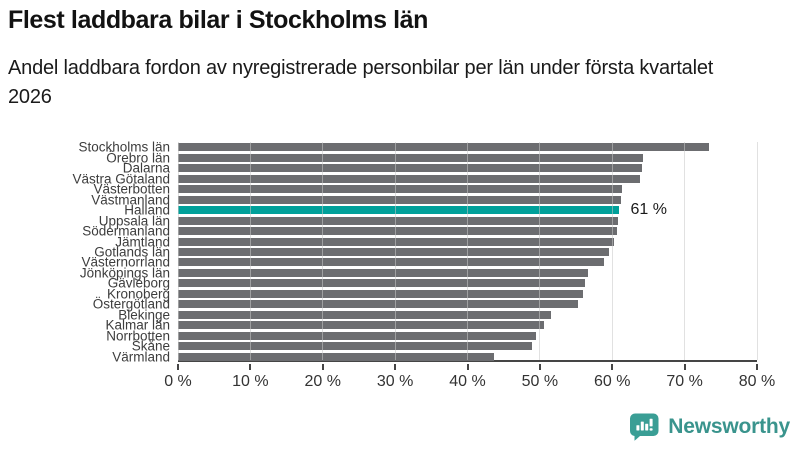 The height and width of the screenshot is (450, 800). Describe the element at coordinates (322, 381) in the screenshot. I see `axis-tick-label: 20 %` at that location.